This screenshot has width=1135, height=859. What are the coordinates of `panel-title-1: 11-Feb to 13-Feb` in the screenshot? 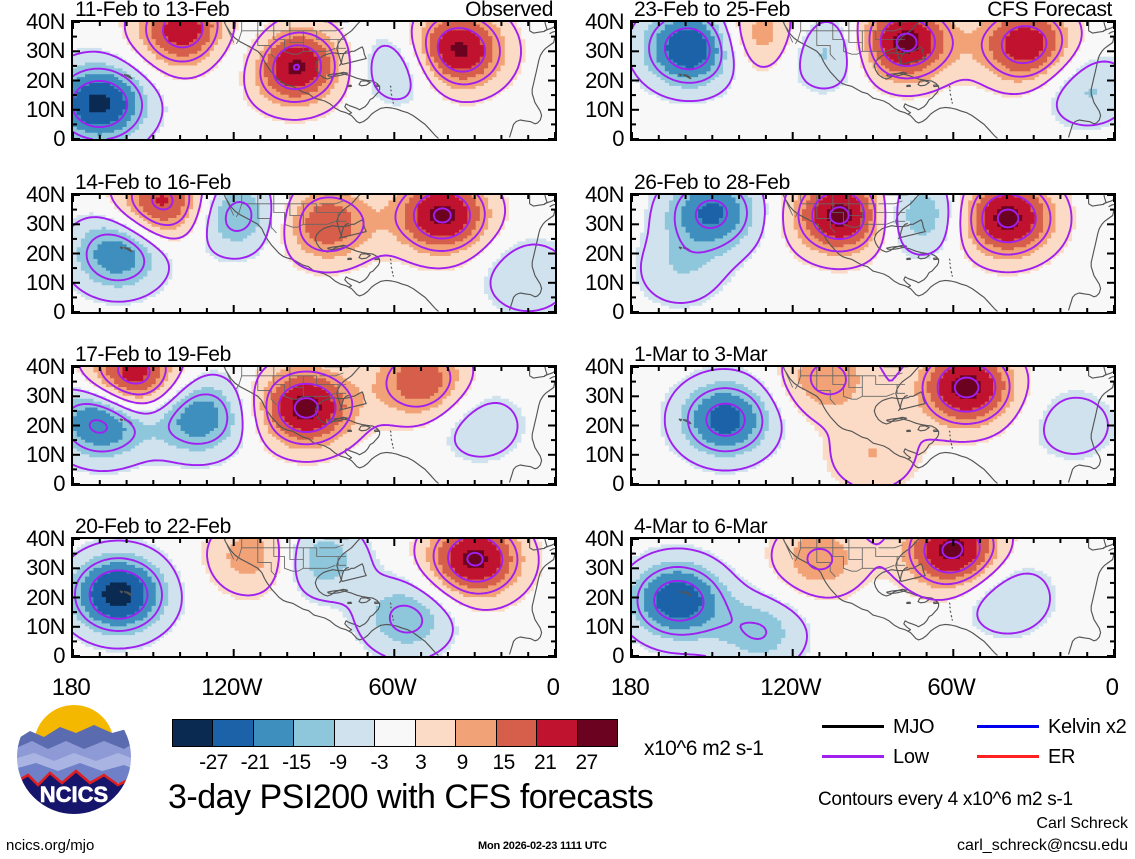 It's located at (152, 10).